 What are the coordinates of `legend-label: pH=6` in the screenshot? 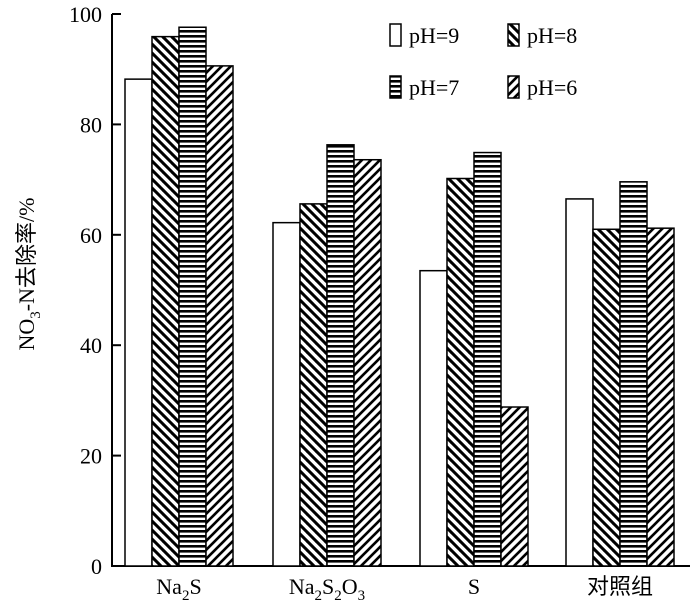 It's located at (552, 87).